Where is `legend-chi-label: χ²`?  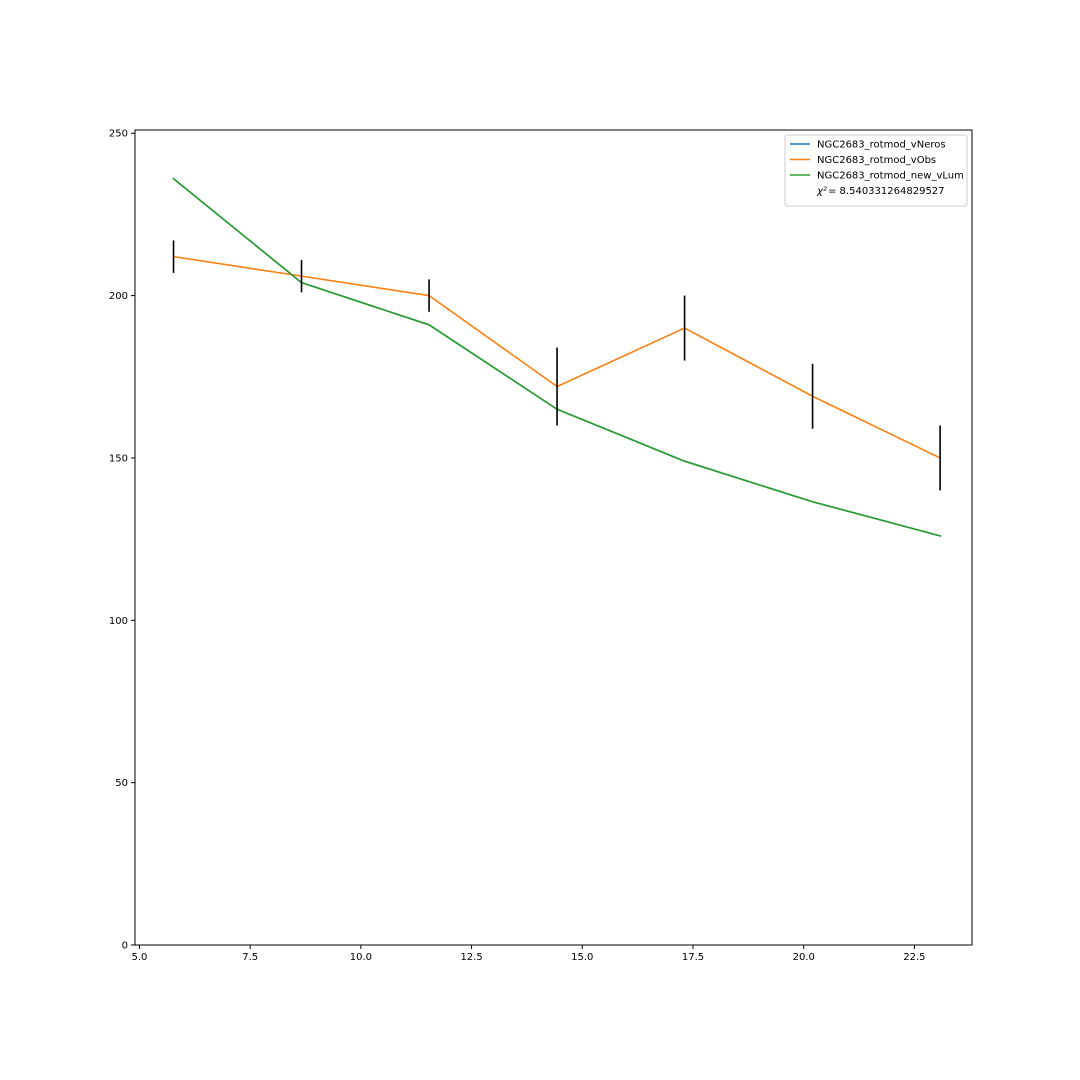 legend-chi-label: χ² is located at coordinates (821, 191).